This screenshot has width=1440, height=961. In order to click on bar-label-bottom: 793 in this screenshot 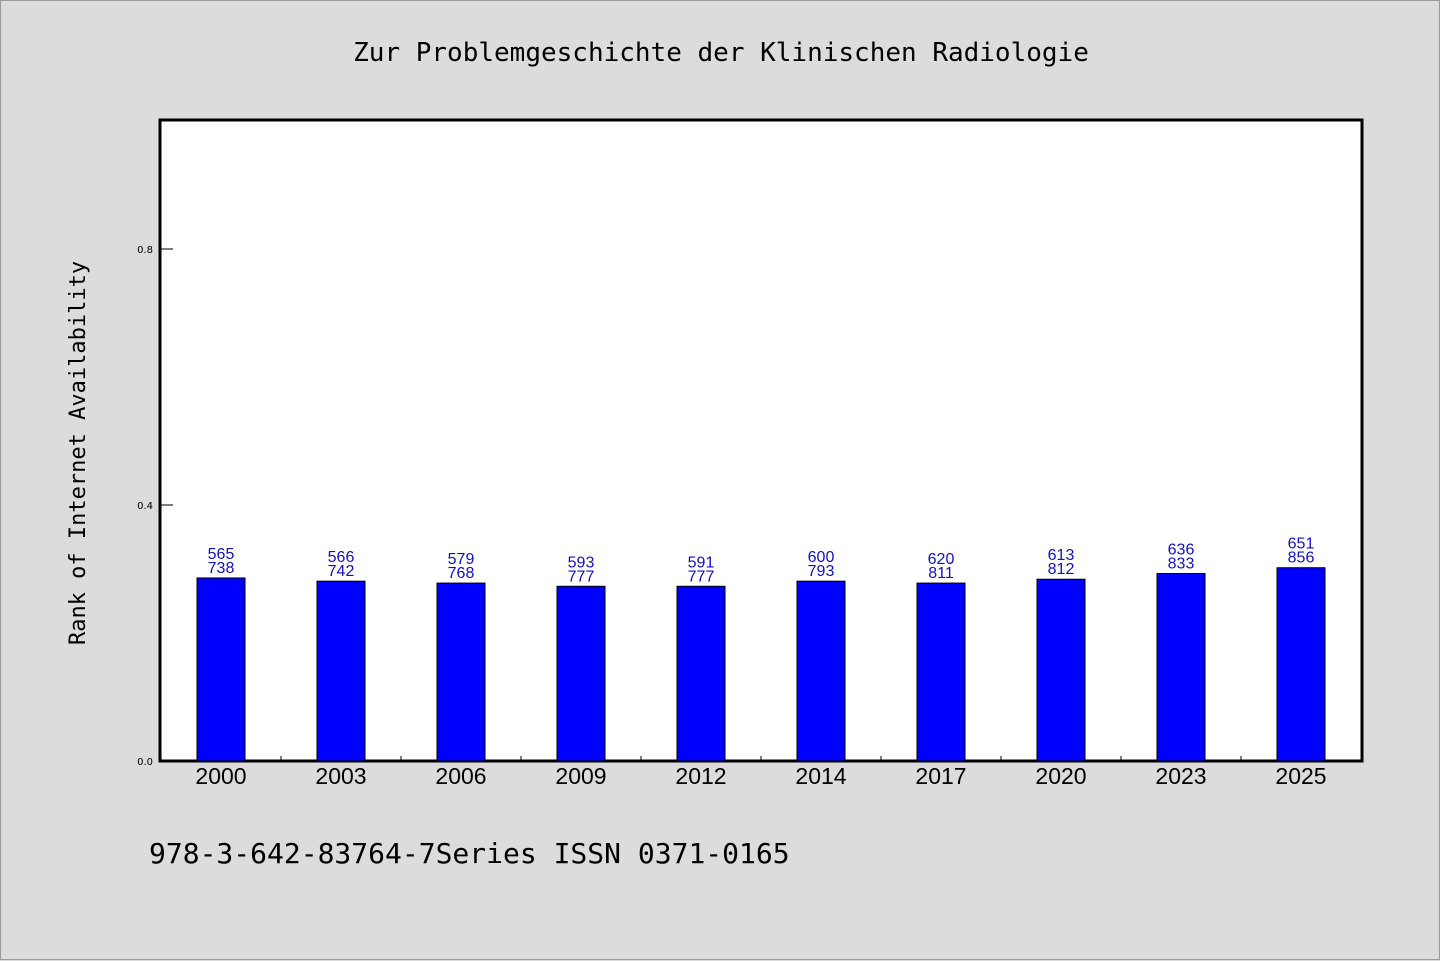, I will do `click(821, 571)`.